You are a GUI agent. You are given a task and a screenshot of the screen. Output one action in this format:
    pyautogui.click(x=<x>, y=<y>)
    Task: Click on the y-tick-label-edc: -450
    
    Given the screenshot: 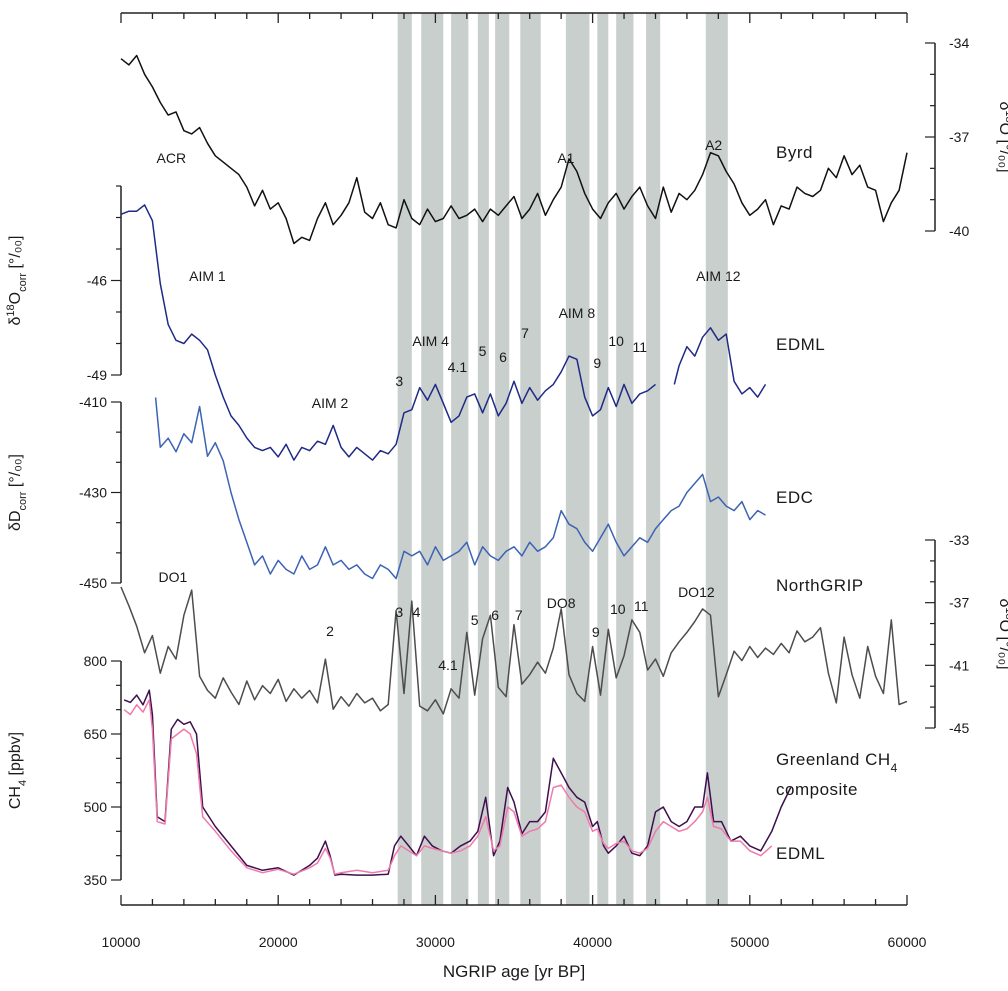 What is the action you would take?
    pyautogui.click(x=93, y=583)
    